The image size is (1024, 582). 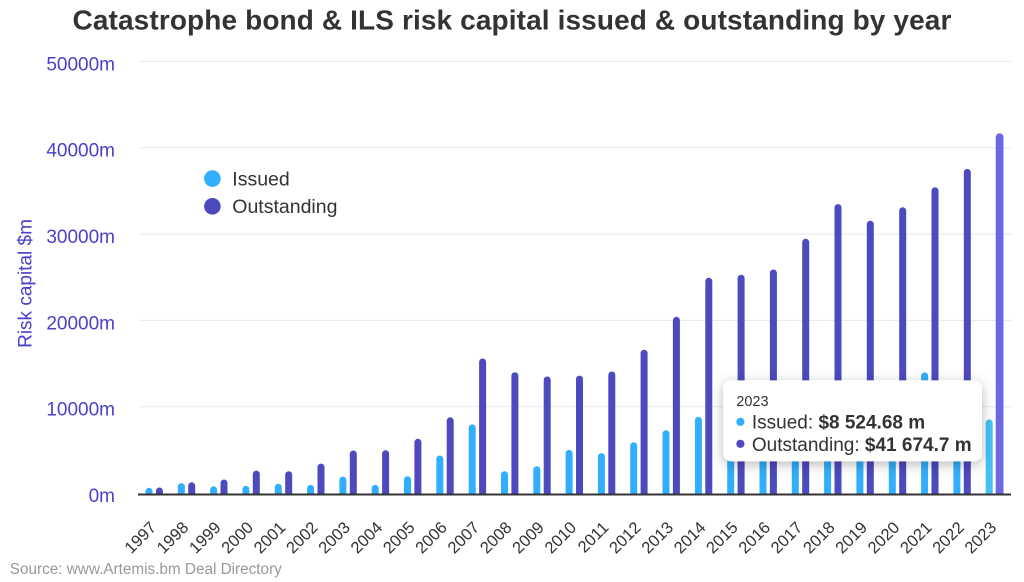 What do you see at coordinates (862, 445) in the screenshot?
I see `svg-text: Outstanding: $41 674.7 m` at bounding box center [862, 445].